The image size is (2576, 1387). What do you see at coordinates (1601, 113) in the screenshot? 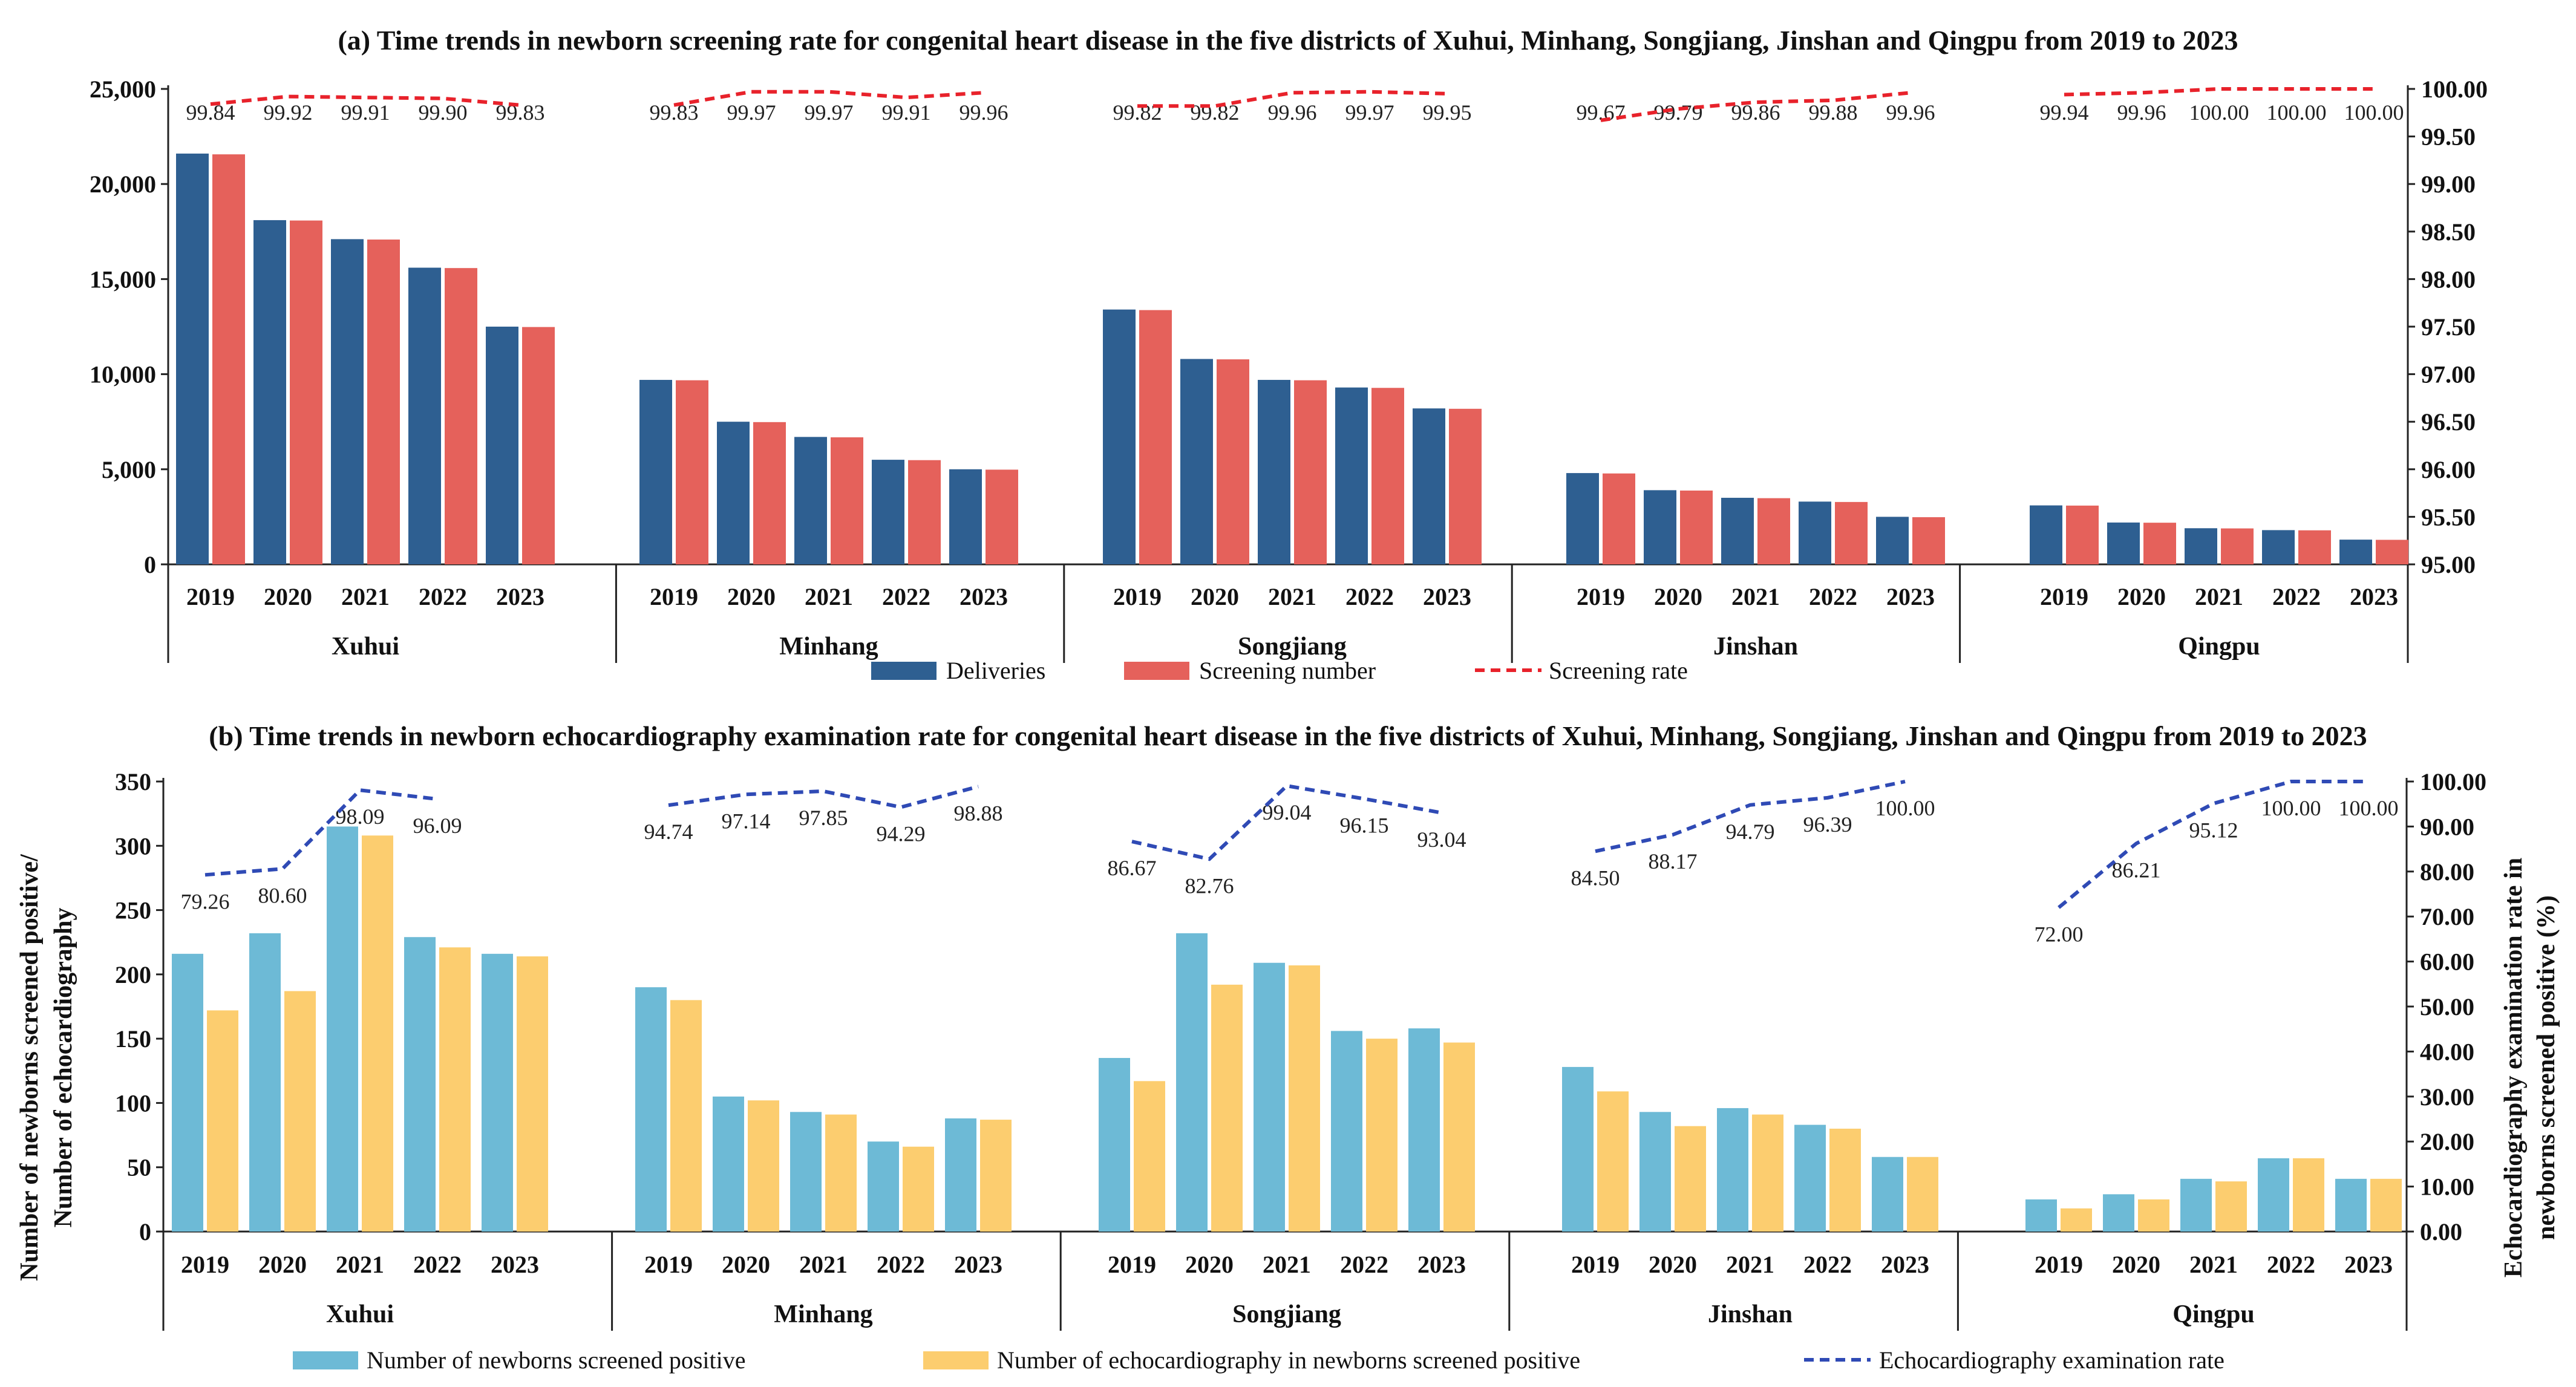
I see `rate-label-jinshan-2019: 99.67` at bounding box center [1601, 113].